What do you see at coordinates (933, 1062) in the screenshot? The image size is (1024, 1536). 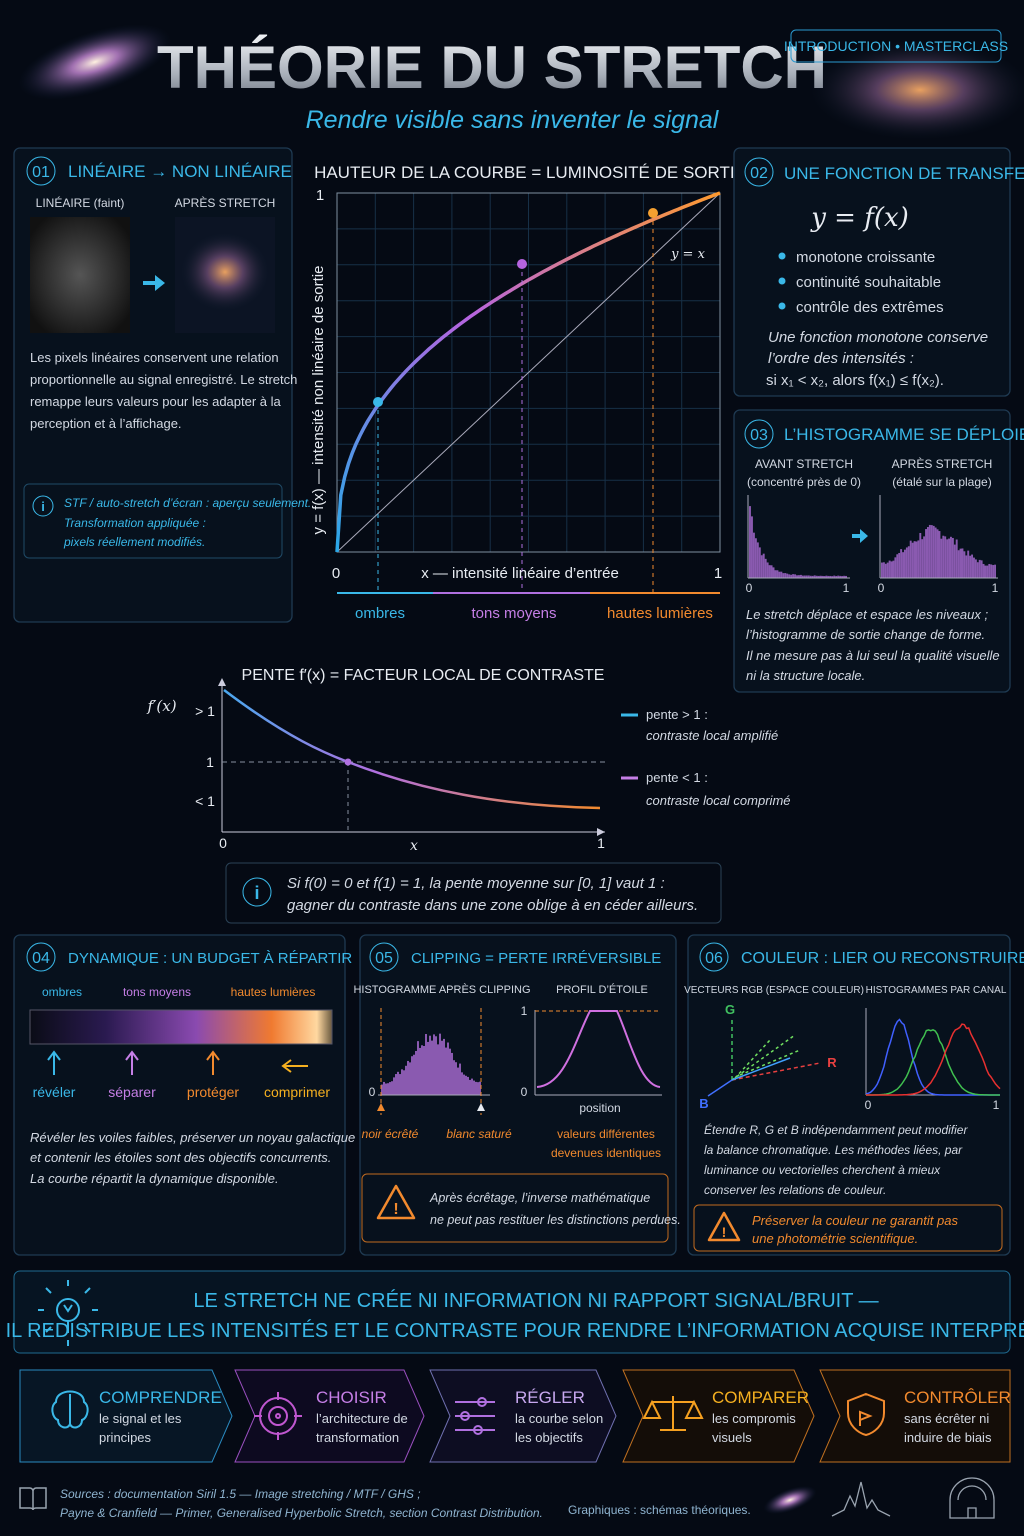 I see `green-histogram` at bounding box center [933, 1062].